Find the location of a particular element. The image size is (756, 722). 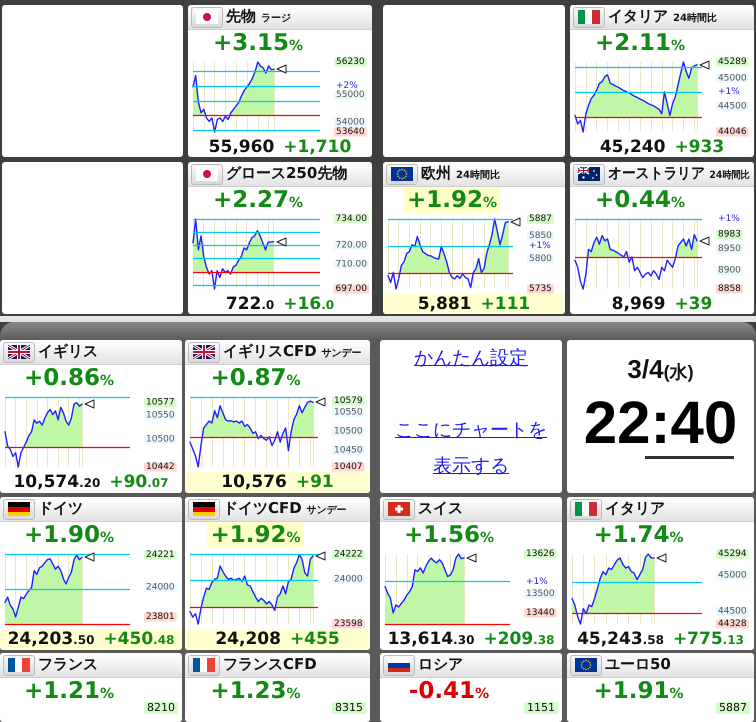

text: +2.27% is located at coordinates (258, 200).